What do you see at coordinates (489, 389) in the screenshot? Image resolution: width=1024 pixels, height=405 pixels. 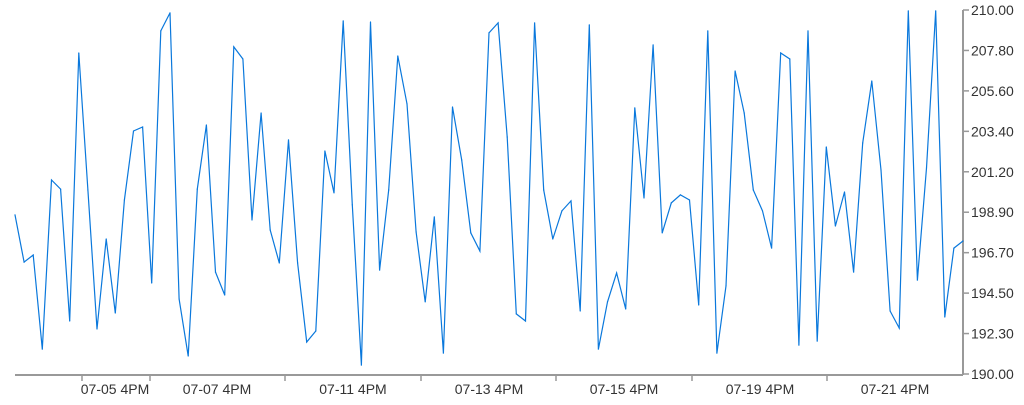 I see `x-tick-label: 07-13 4PM` at bounding box center [489, 389].